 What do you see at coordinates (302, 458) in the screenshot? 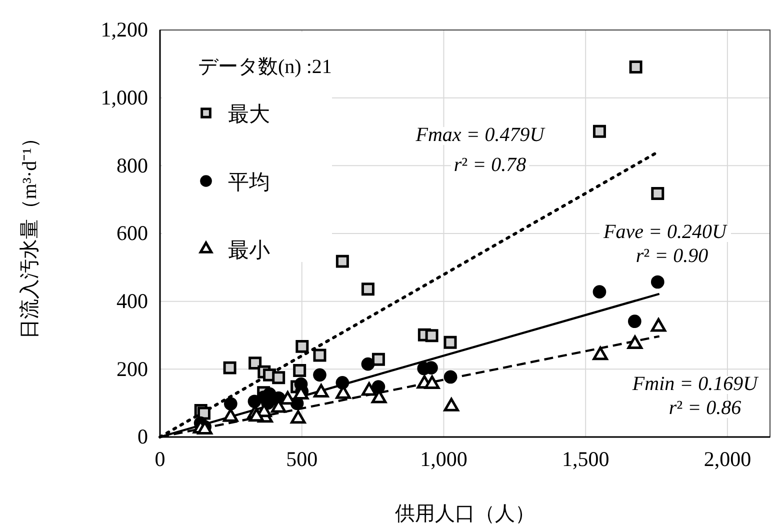
I see `x-tick-label: 500` at bounding box center [302, 458].